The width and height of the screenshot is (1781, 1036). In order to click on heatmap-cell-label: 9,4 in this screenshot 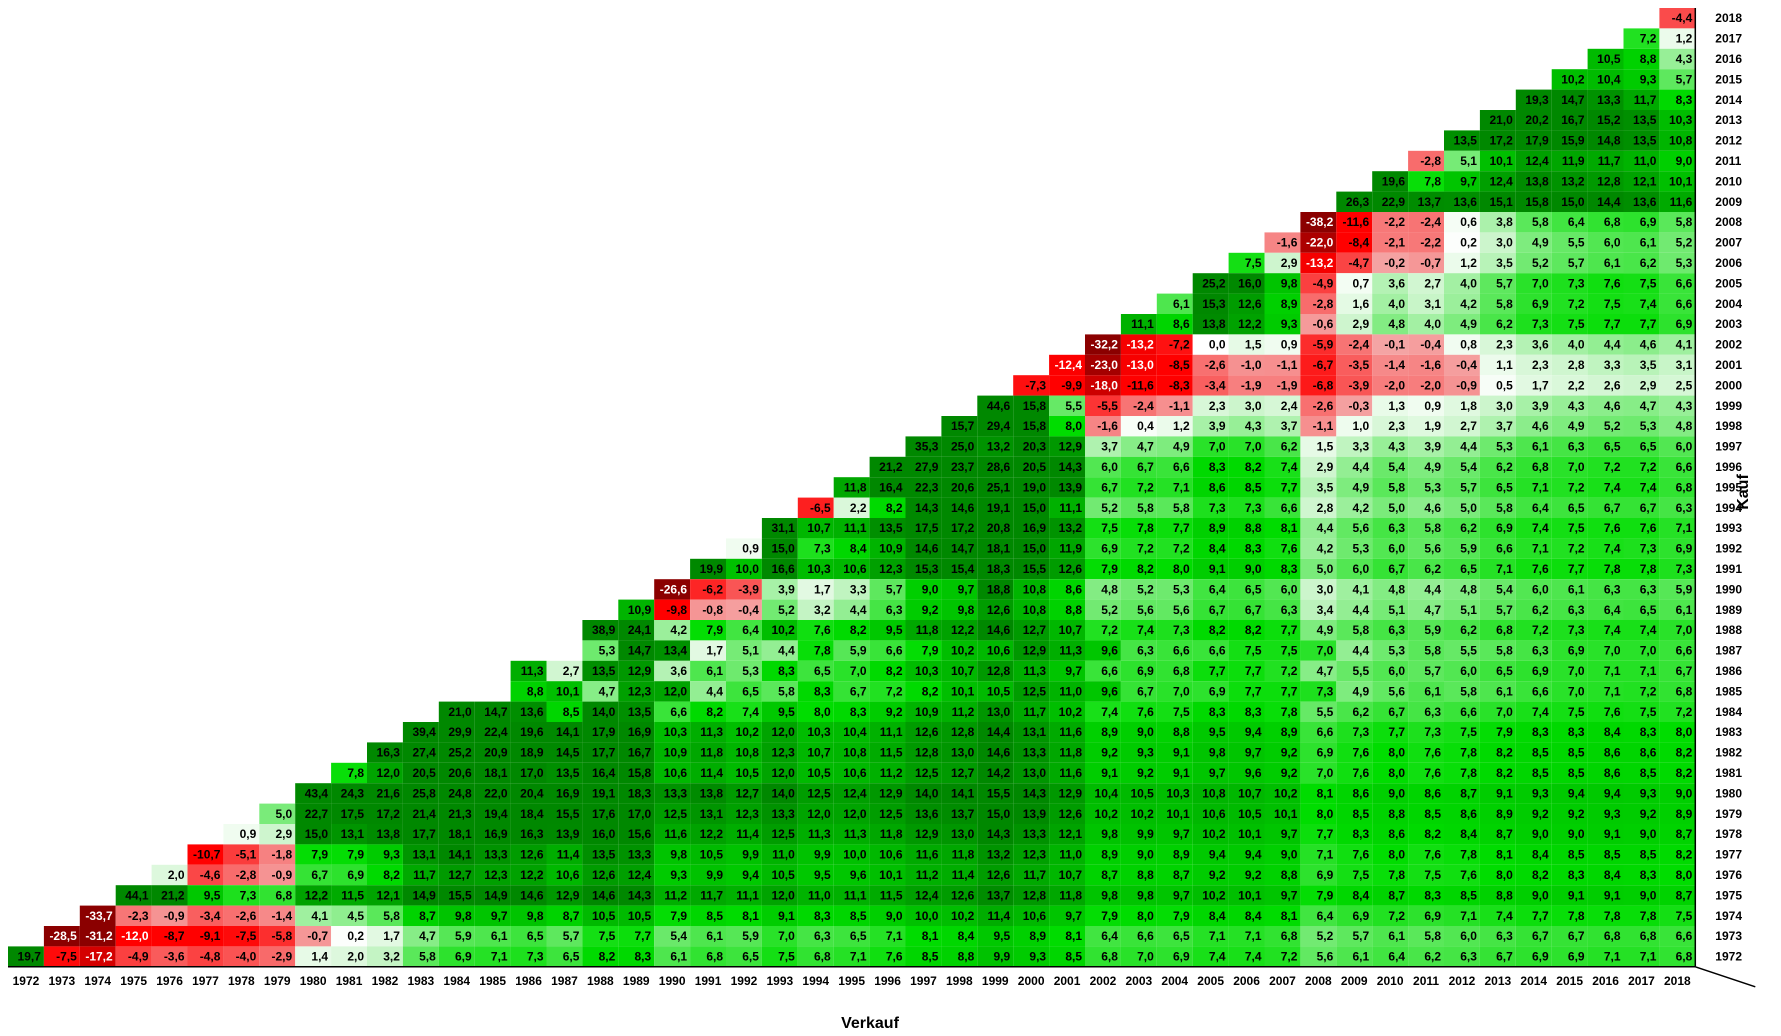, I will do `click(1576, 793)`.